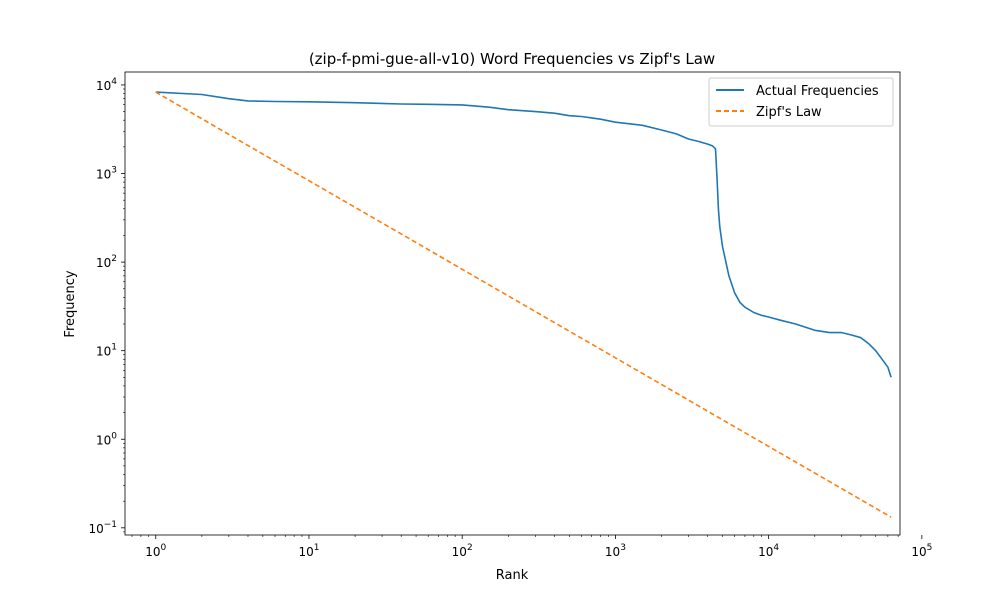 This screenshot has height=600, width=1000. Describe the element at coordinates (462, 551) in the screenshot. I see `x-tick-label: 10²` at that location.